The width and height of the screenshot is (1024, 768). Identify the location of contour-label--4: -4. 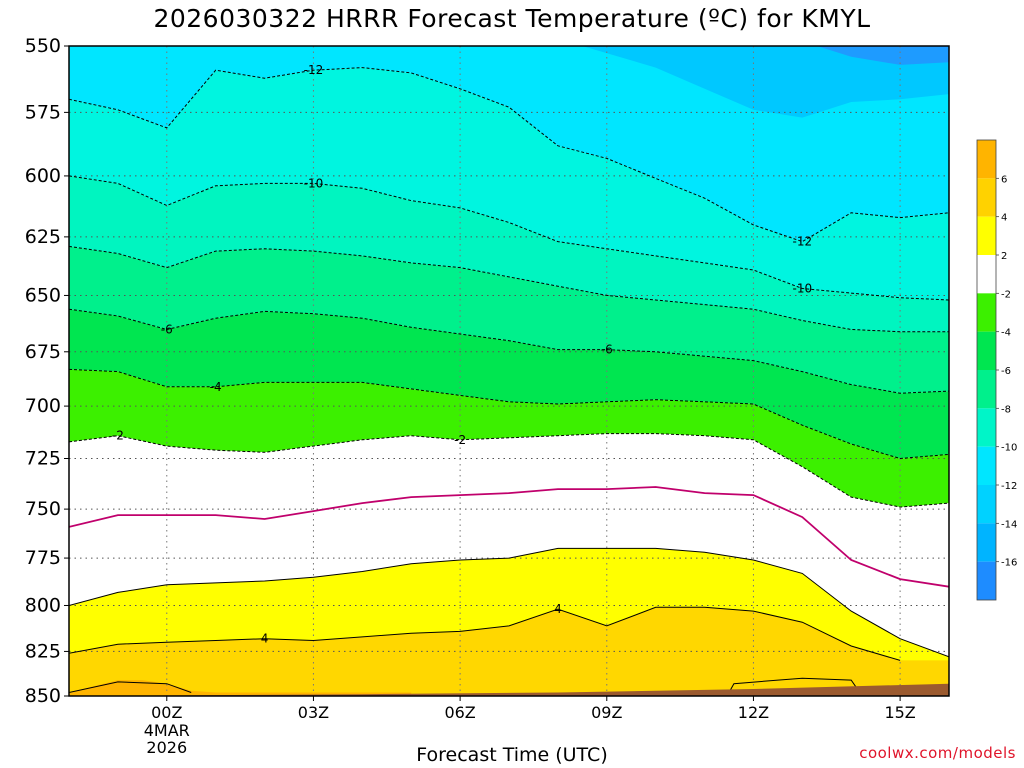
(216, 387).